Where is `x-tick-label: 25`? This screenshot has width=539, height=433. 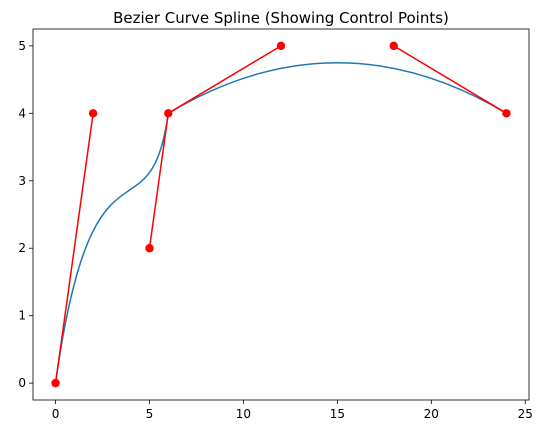
x-tick-label: 25 is located at coordinates (525, 414).